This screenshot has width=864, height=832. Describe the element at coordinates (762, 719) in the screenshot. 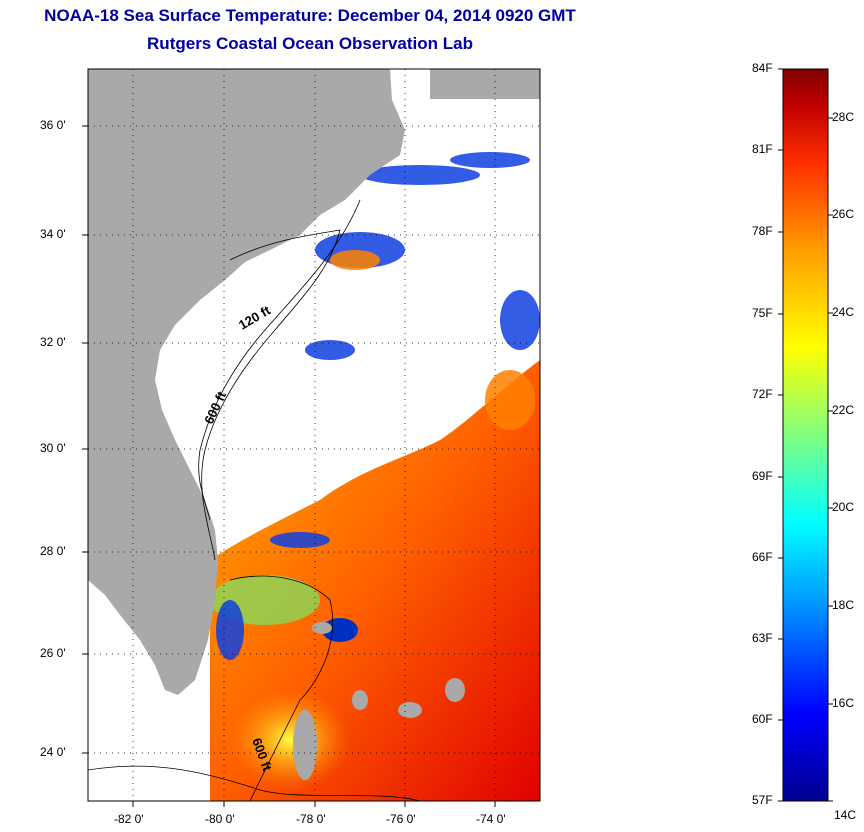

I see `colorbar-f-label: 60F` at that location.